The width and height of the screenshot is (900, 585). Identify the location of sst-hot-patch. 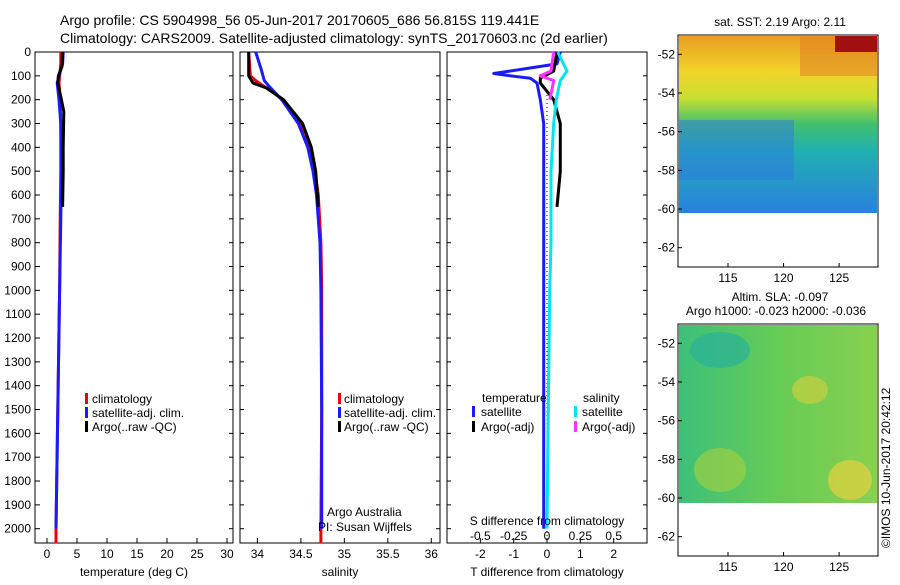
(856, 44).